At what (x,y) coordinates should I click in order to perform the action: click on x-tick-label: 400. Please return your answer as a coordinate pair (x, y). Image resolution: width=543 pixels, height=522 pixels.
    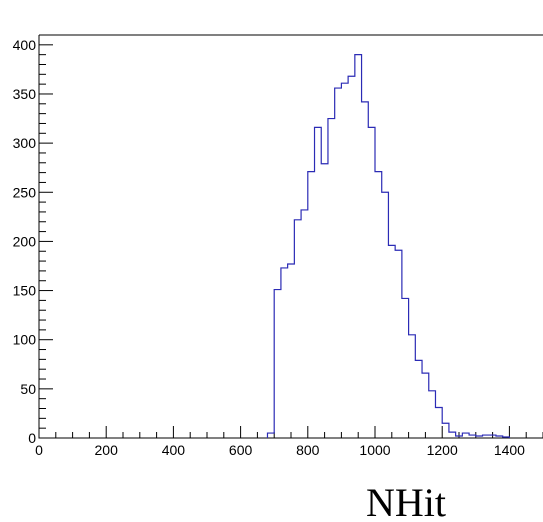
    Looking at the image, I should click on (174, 450).